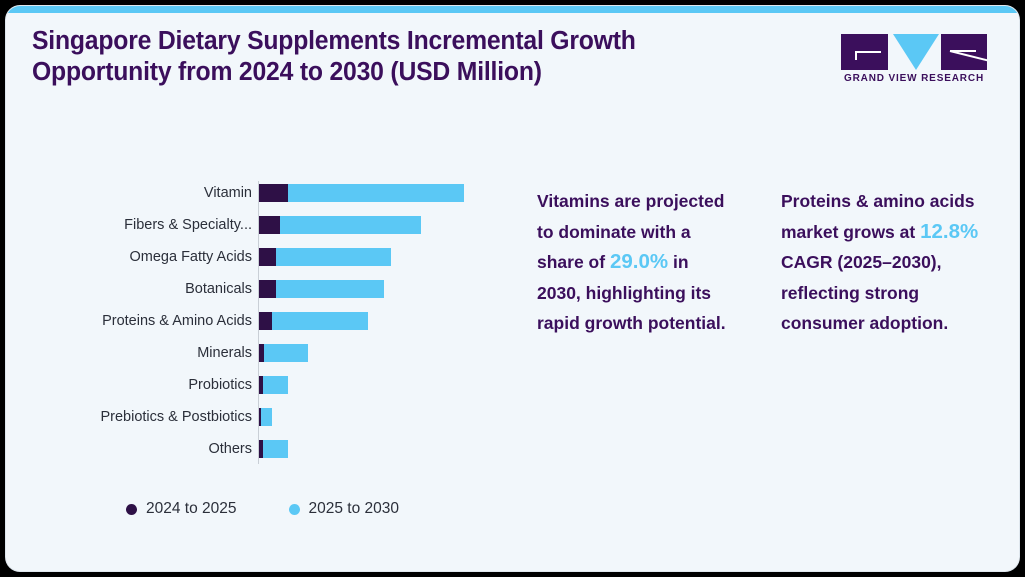  What do you see at coordinates (230, 449) in the screenshot?
I see `chart-category-label: Others` at bounding box center [230, 449].